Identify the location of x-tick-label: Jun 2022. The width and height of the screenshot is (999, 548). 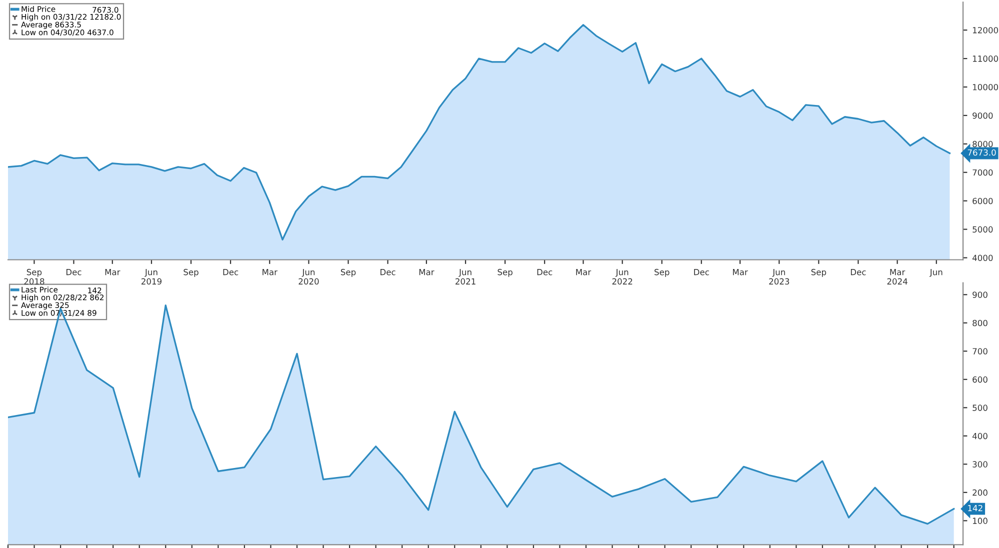
(622, 277).